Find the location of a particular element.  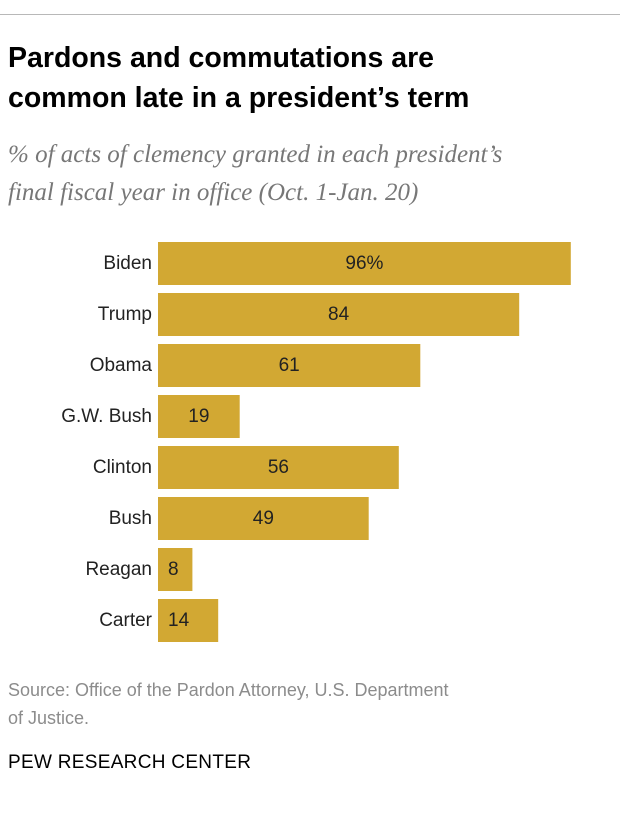

bar-bush is located at coordinates (263, 518).